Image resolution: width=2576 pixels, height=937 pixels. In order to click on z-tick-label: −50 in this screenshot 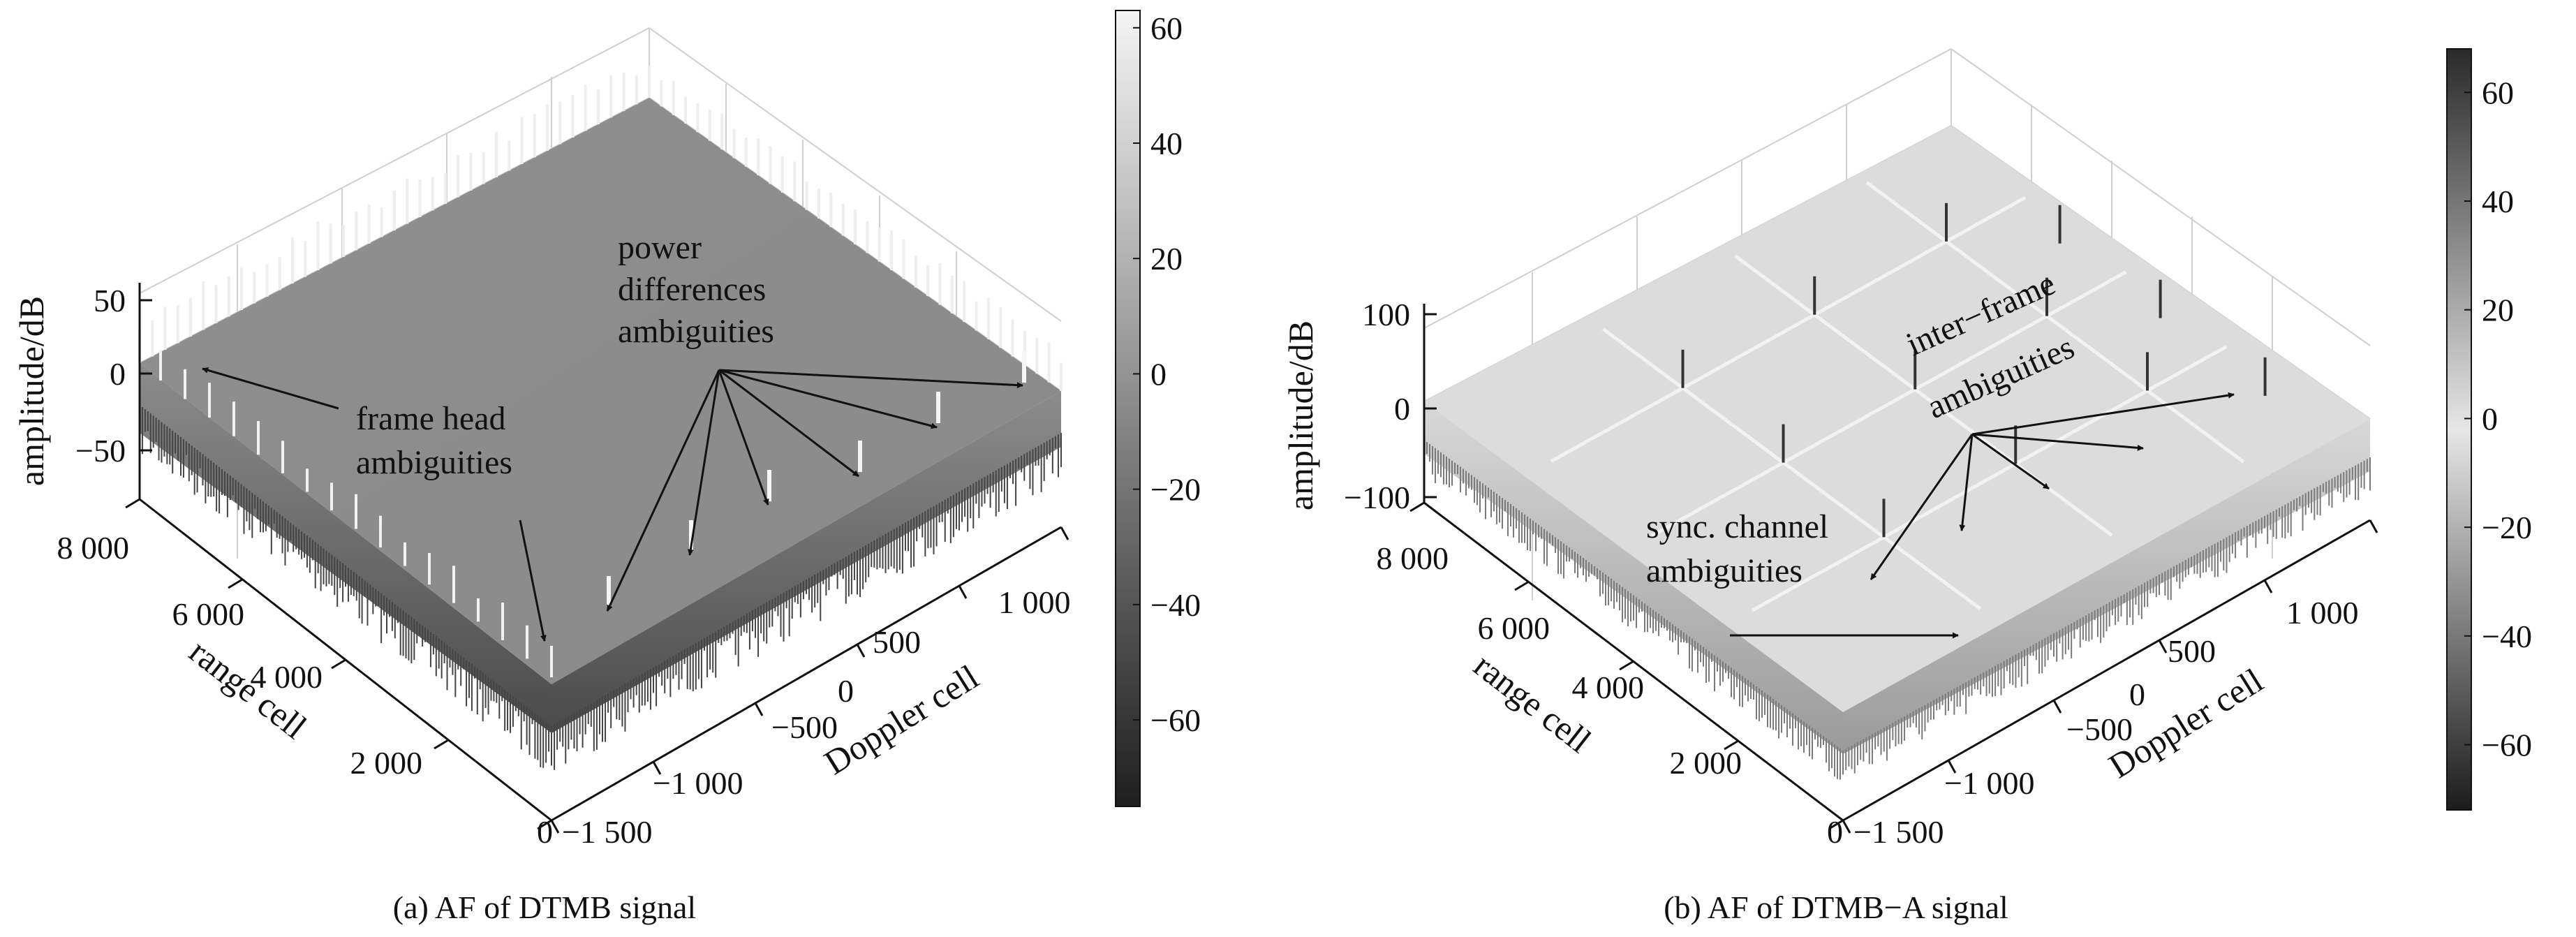, I will do `click(100, 450)`.